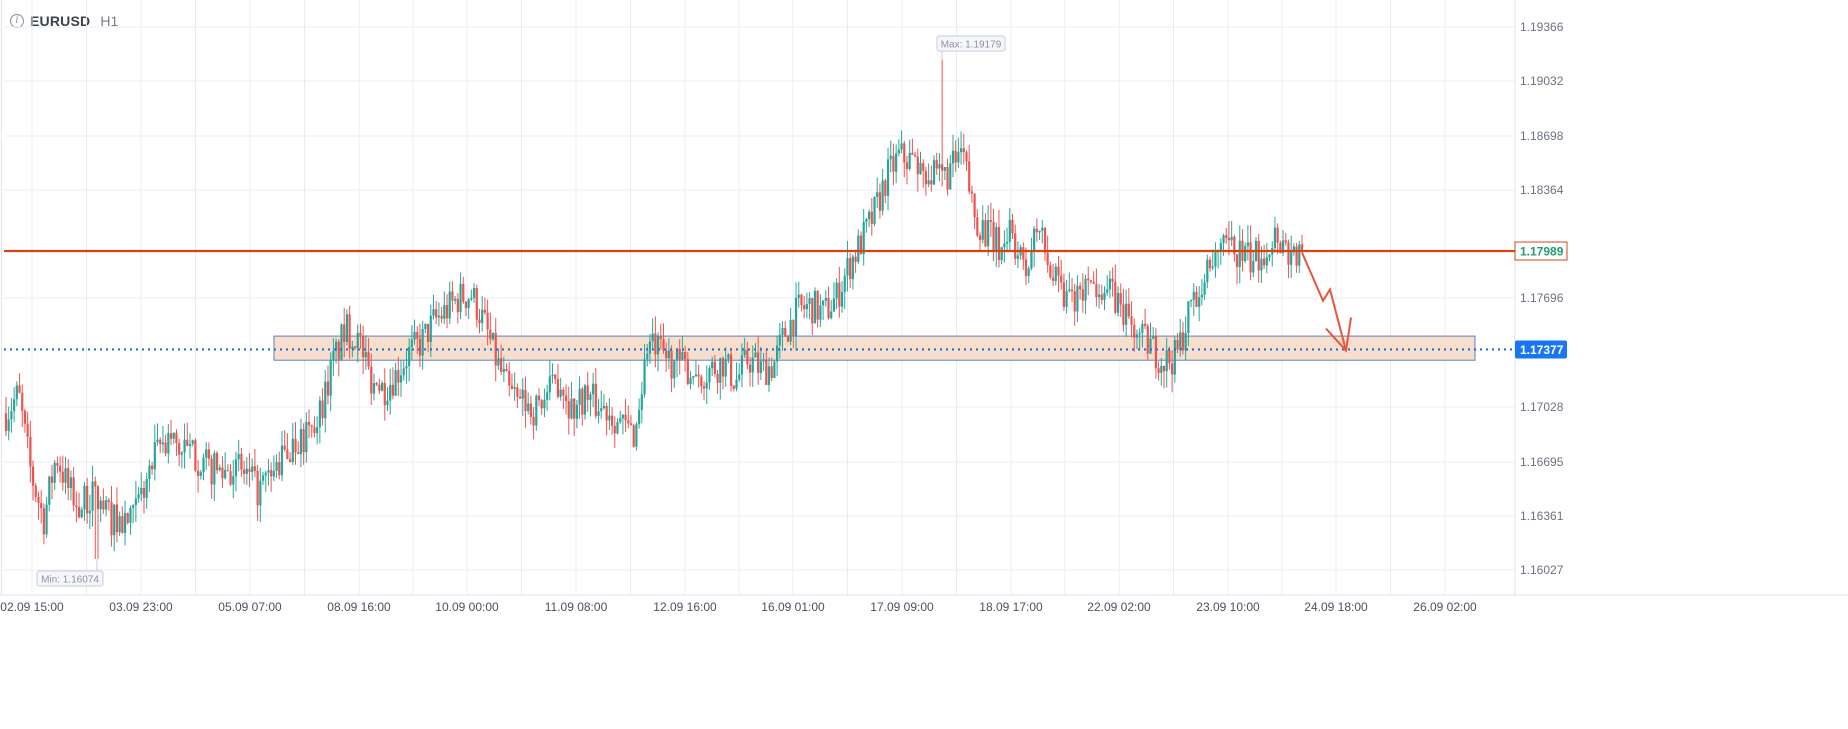  What do you see at coordinates (1542, 570) in the screenshot?
I see `y-tick-label: 1.16027` at bounding box center [1542, 570].